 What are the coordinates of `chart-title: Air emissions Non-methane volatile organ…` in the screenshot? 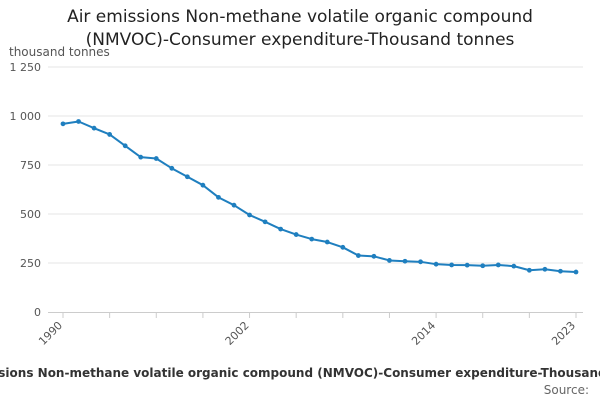 It's located at (300, 29).